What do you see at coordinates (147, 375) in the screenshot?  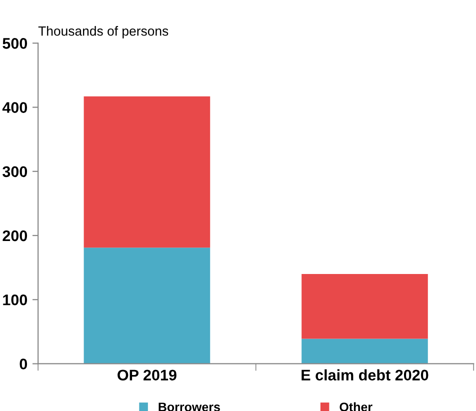 I see `x-tick-label: OP 2019` at bounding box center [147, 375].